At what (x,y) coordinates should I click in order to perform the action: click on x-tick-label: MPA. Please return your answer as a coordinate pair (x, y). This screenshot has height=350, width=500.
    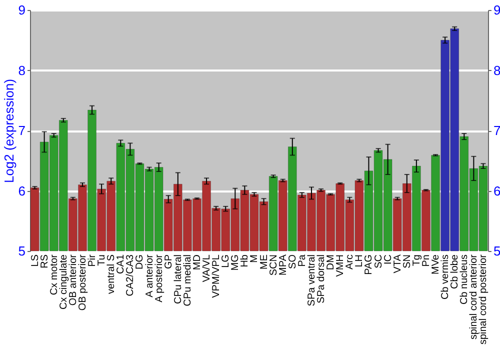
    Looking at the image, I should click on (283, 265).